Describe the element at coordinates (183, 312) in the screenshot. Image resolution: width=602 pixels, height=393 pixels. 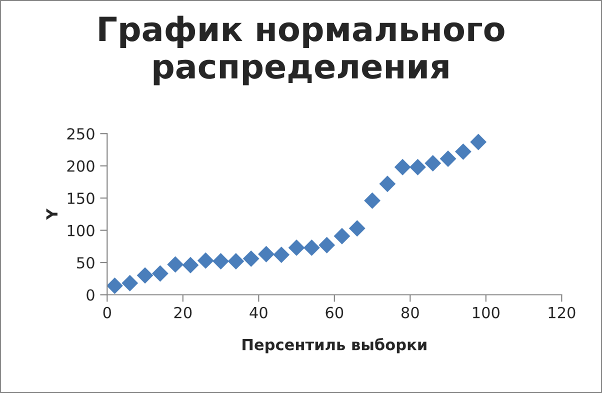
I see `x-tick-label: 20` at that location.